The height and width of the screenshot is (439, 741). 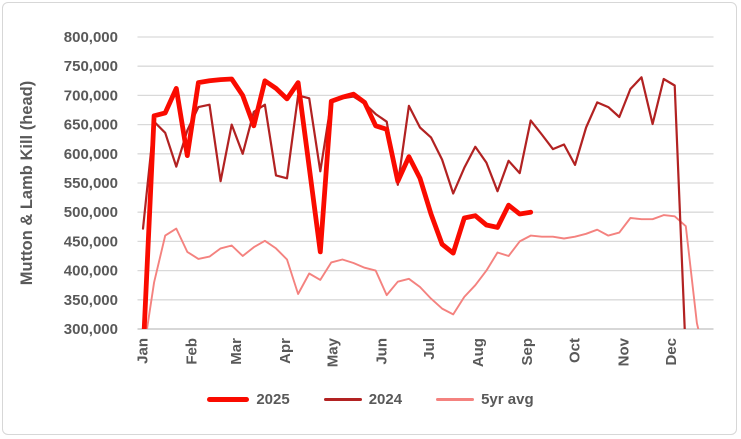 What do you see at coordinates (143, 351) in the screenshot?
I see `x-month-label-jan: Jan` at bounding box center [143, 351].